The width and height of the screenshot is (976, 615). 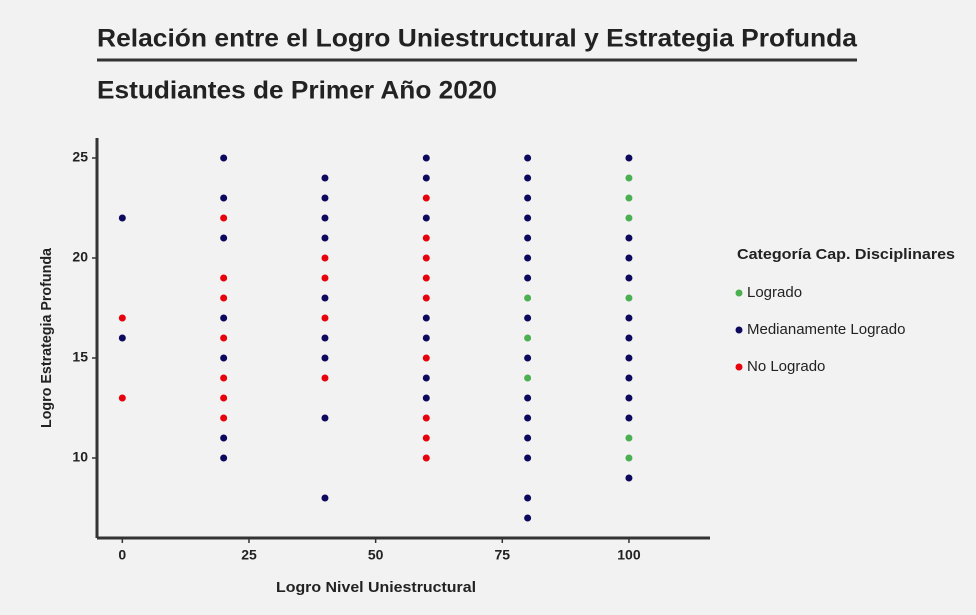 What do you see at coordinates (249, 555) in the screenshot?
I see `x-tick-label: 25` at bounding box center [249, 555].